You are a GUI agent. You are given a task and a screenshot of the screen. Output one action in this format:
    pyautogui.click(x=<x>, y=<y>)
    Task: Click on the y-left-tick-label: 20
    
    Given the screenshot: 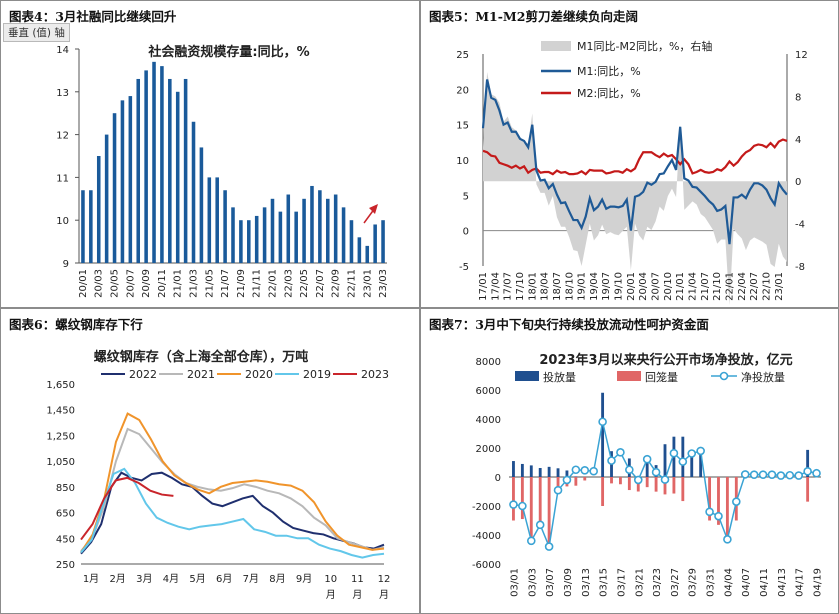 What is the action you would take?
    pyautogui.click(x=462, y=90)
    